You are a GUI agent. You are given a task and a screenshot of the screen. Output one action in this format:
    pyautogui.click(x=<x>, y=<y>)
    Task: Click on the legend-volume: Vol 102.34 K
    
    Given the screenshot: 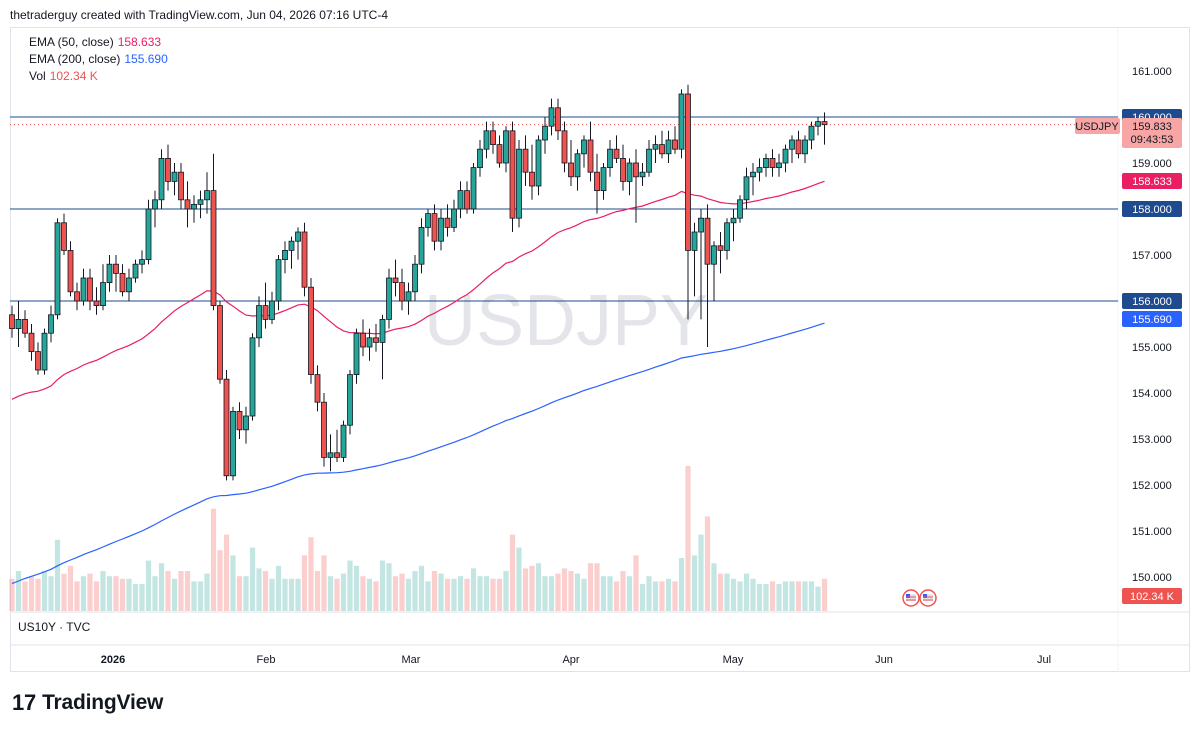 What is the action you would take?
    pyautogui.click(x=63, y=76)
    